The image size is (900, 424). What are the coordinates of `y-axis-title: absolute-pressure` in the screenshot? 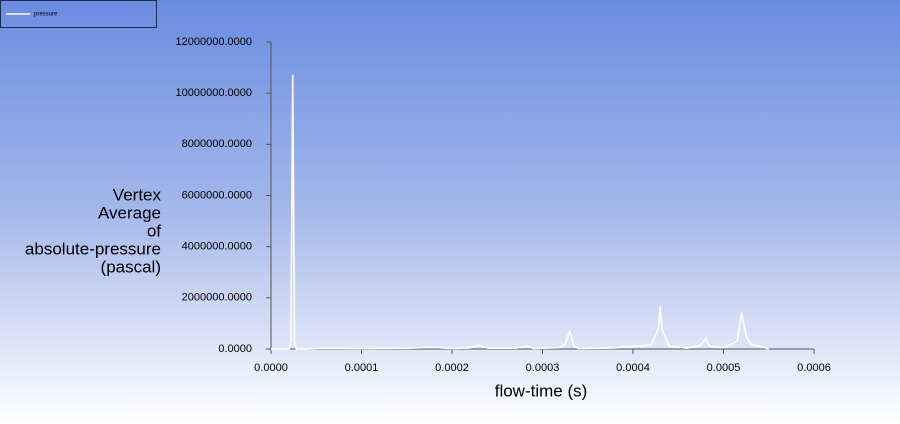 It's located at (93, 248).